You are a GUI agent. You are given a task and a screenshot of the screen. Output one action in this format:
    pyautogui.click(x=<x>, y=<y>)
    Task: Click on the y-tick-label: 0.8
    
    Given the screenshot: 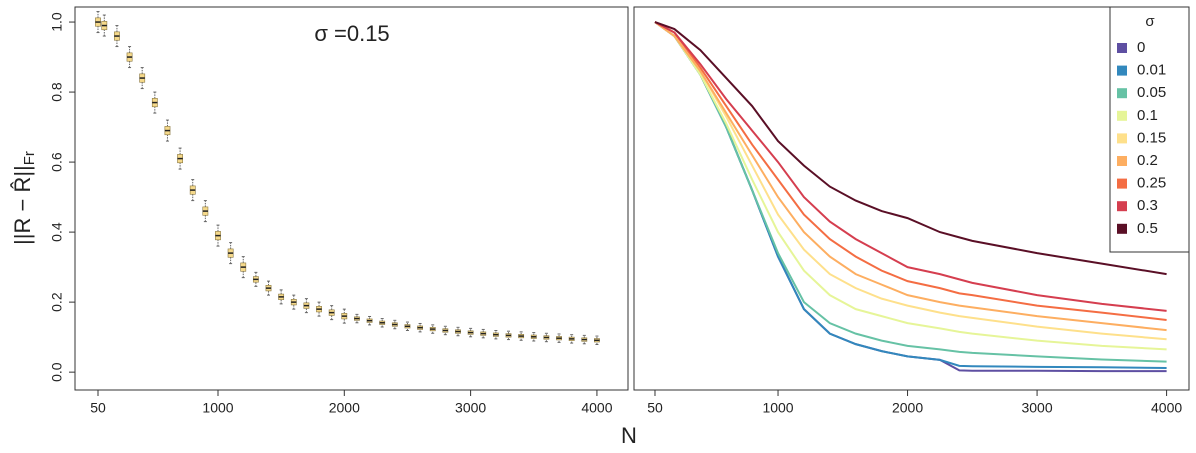 What is the action you would take?
    pyautogui.click(x=57, y=92)
    